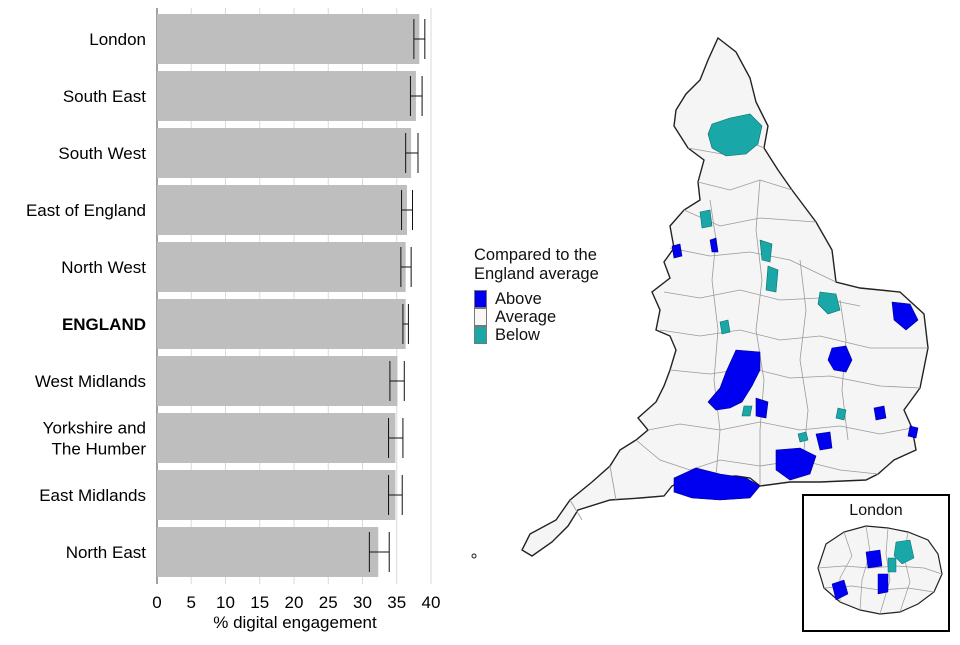 This screenshot has height=645, width=960. Describe the element at coordinates (480, 335) in the screenshot. I see `legend-swatch-below` at that location.